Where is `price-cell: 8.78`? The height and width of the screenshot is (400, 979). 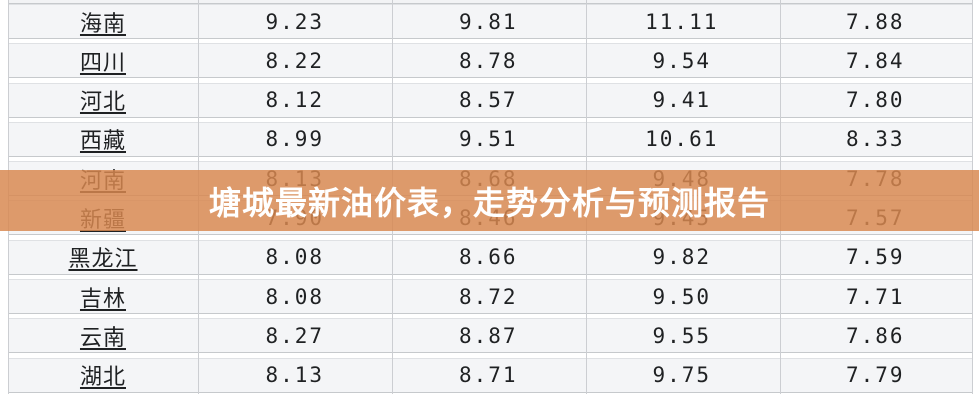
price-cell: 8.78 is located at coordinates (488, 60).